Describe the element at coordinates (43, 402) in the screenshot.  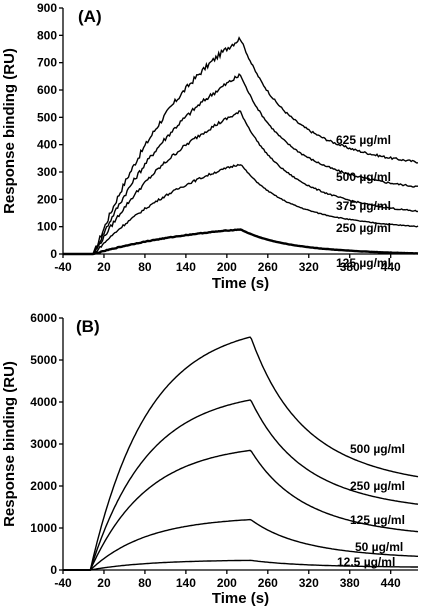
I see `y-tick-label: 4000` at that location.